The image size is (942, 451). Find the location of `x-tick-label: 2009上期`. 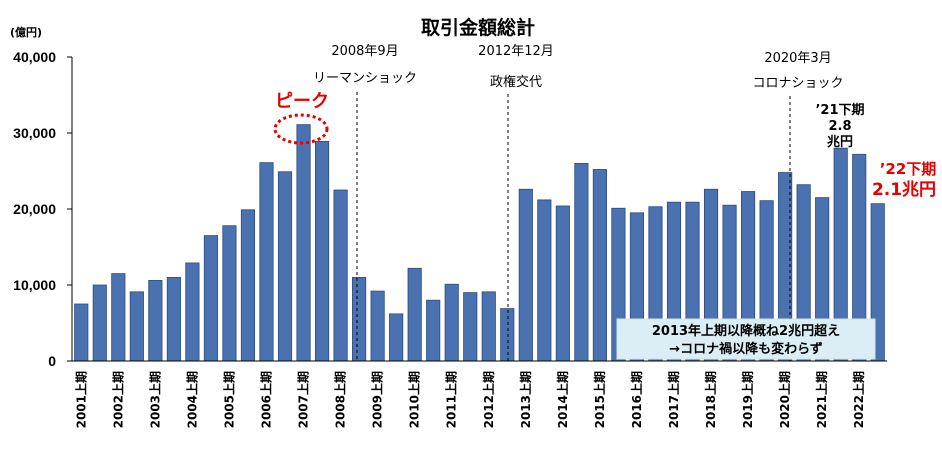

x-tick-label: 2009上期 is located at coordinates (377, 399).